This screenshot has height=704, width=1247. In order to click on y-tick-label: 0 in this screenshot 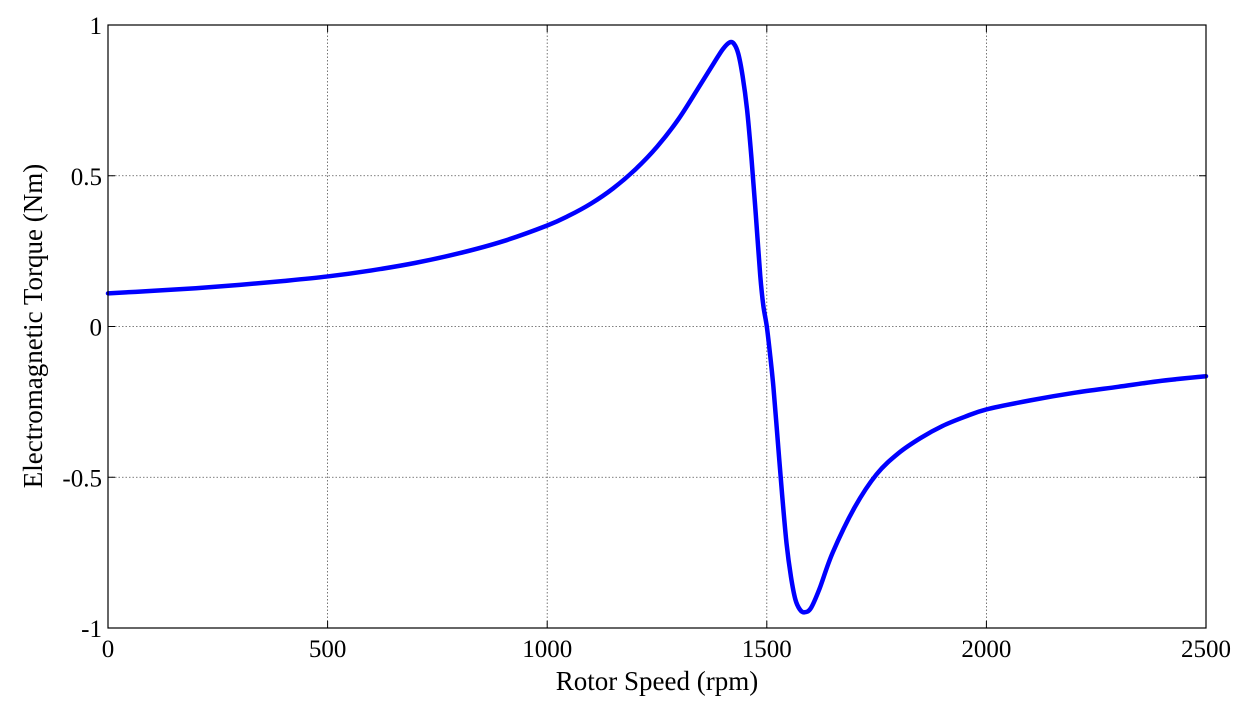, I will do `click(96, 328)`.